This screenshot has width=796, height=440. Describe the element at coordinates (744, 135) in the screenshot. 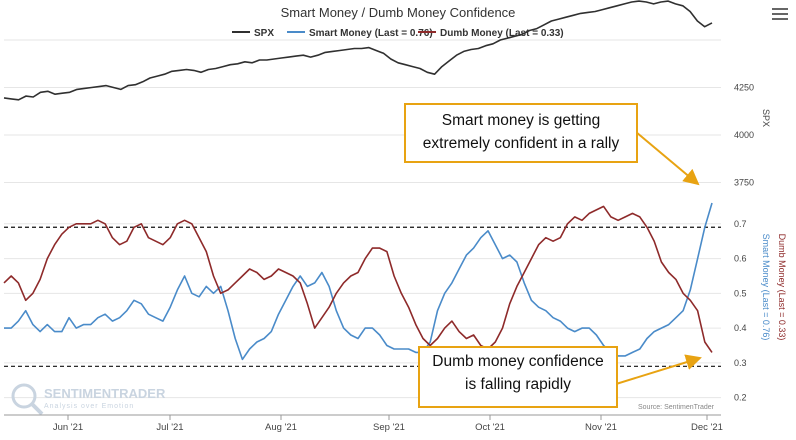

I see `spx-tick-label: 4000` at that location.